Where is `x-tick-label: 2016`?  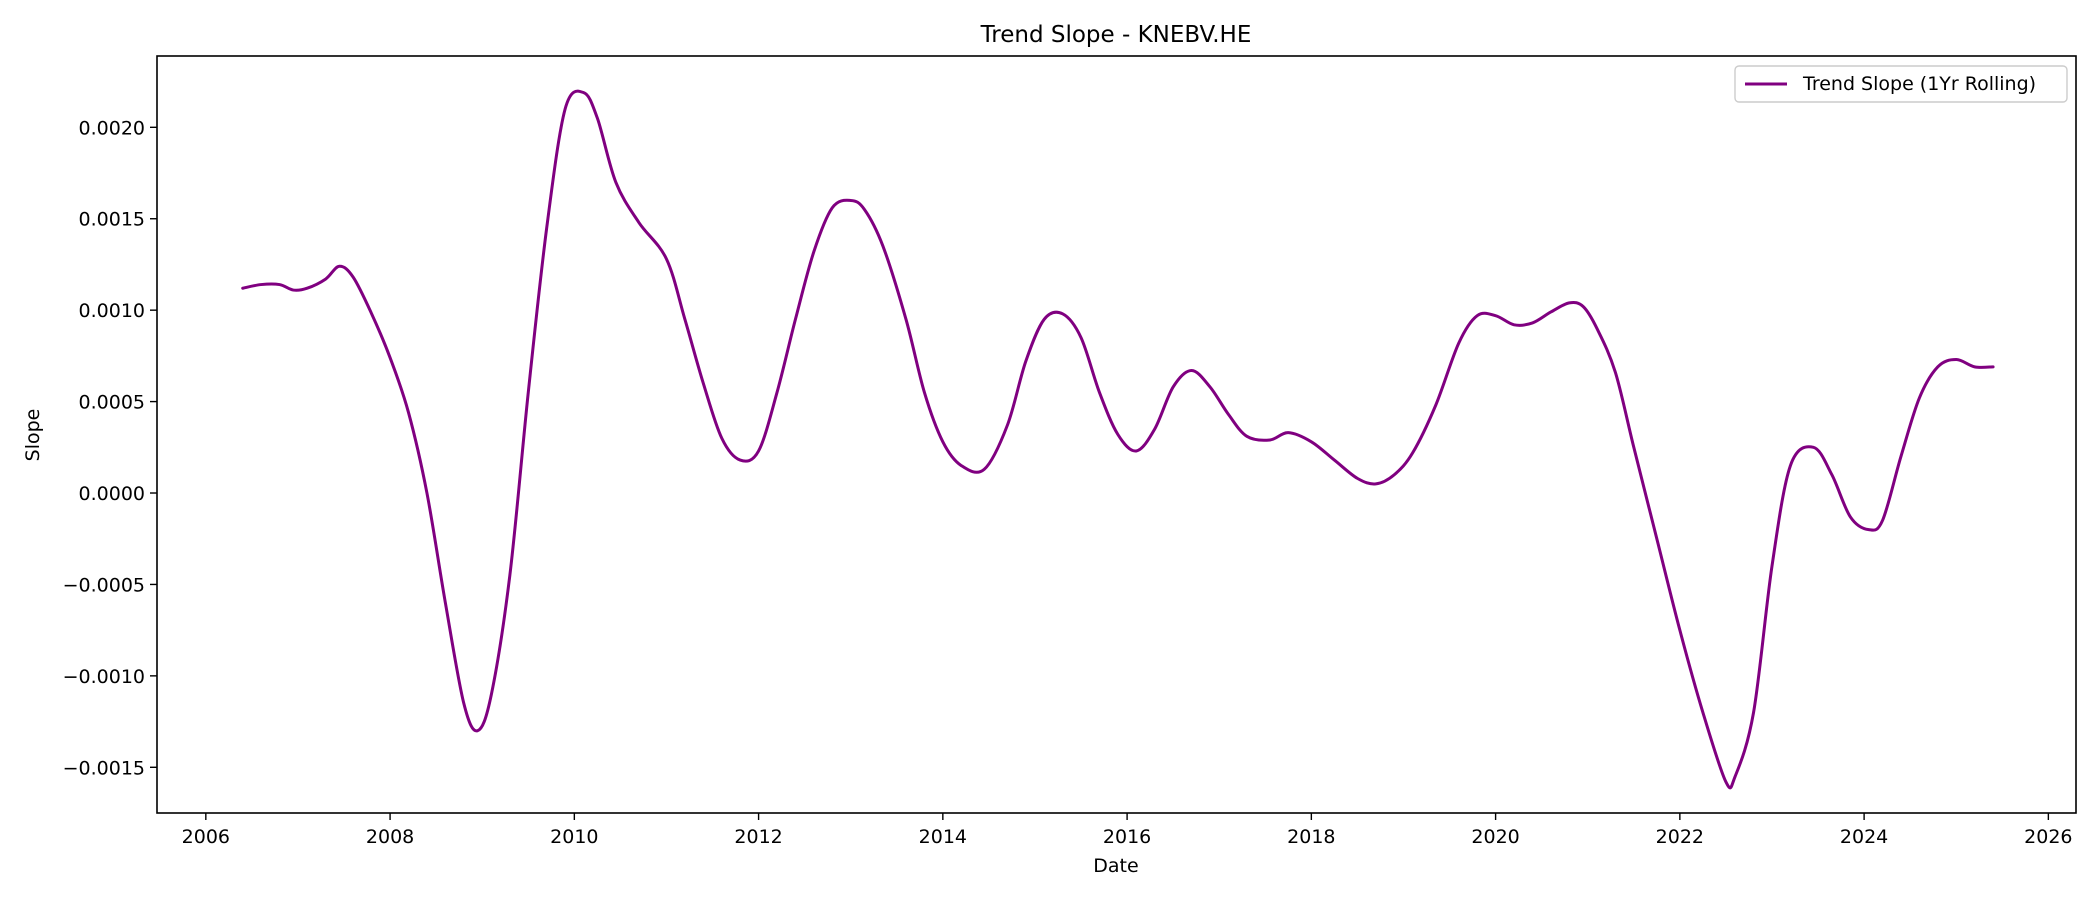 x-tick-label: 2016 is located at coordinates (1127, 837).